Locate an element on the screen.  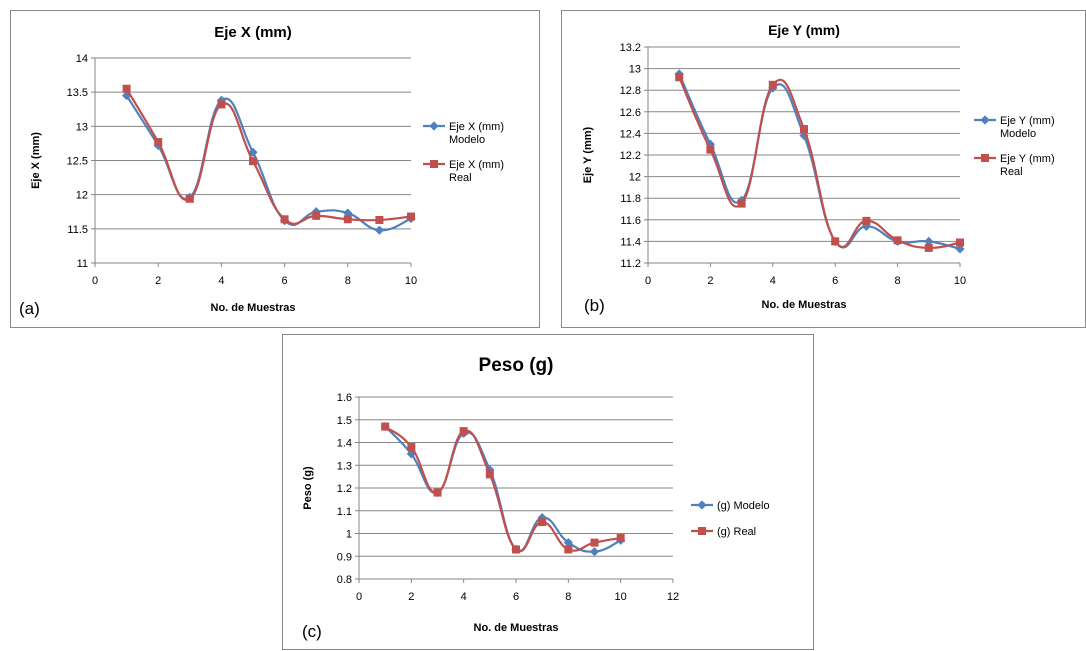
chart-c-y-tick-label: 1.4 is located at coordinates (344, 444).